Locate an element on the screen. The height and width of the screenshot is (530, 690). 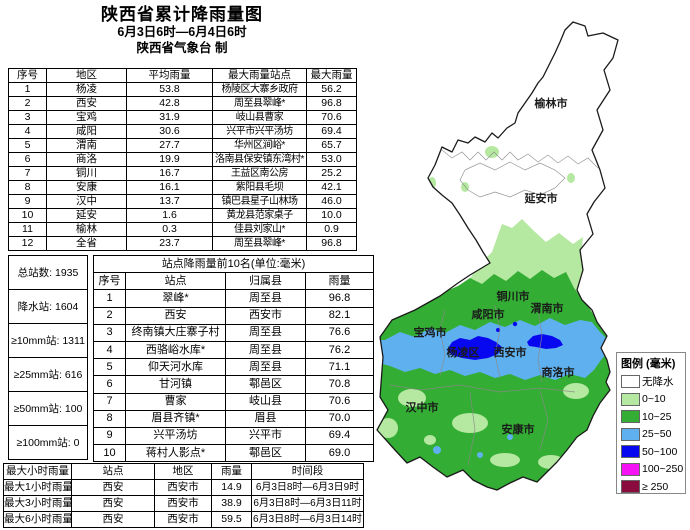
cell-max: 56.2 is located at coordinates (331, 89).